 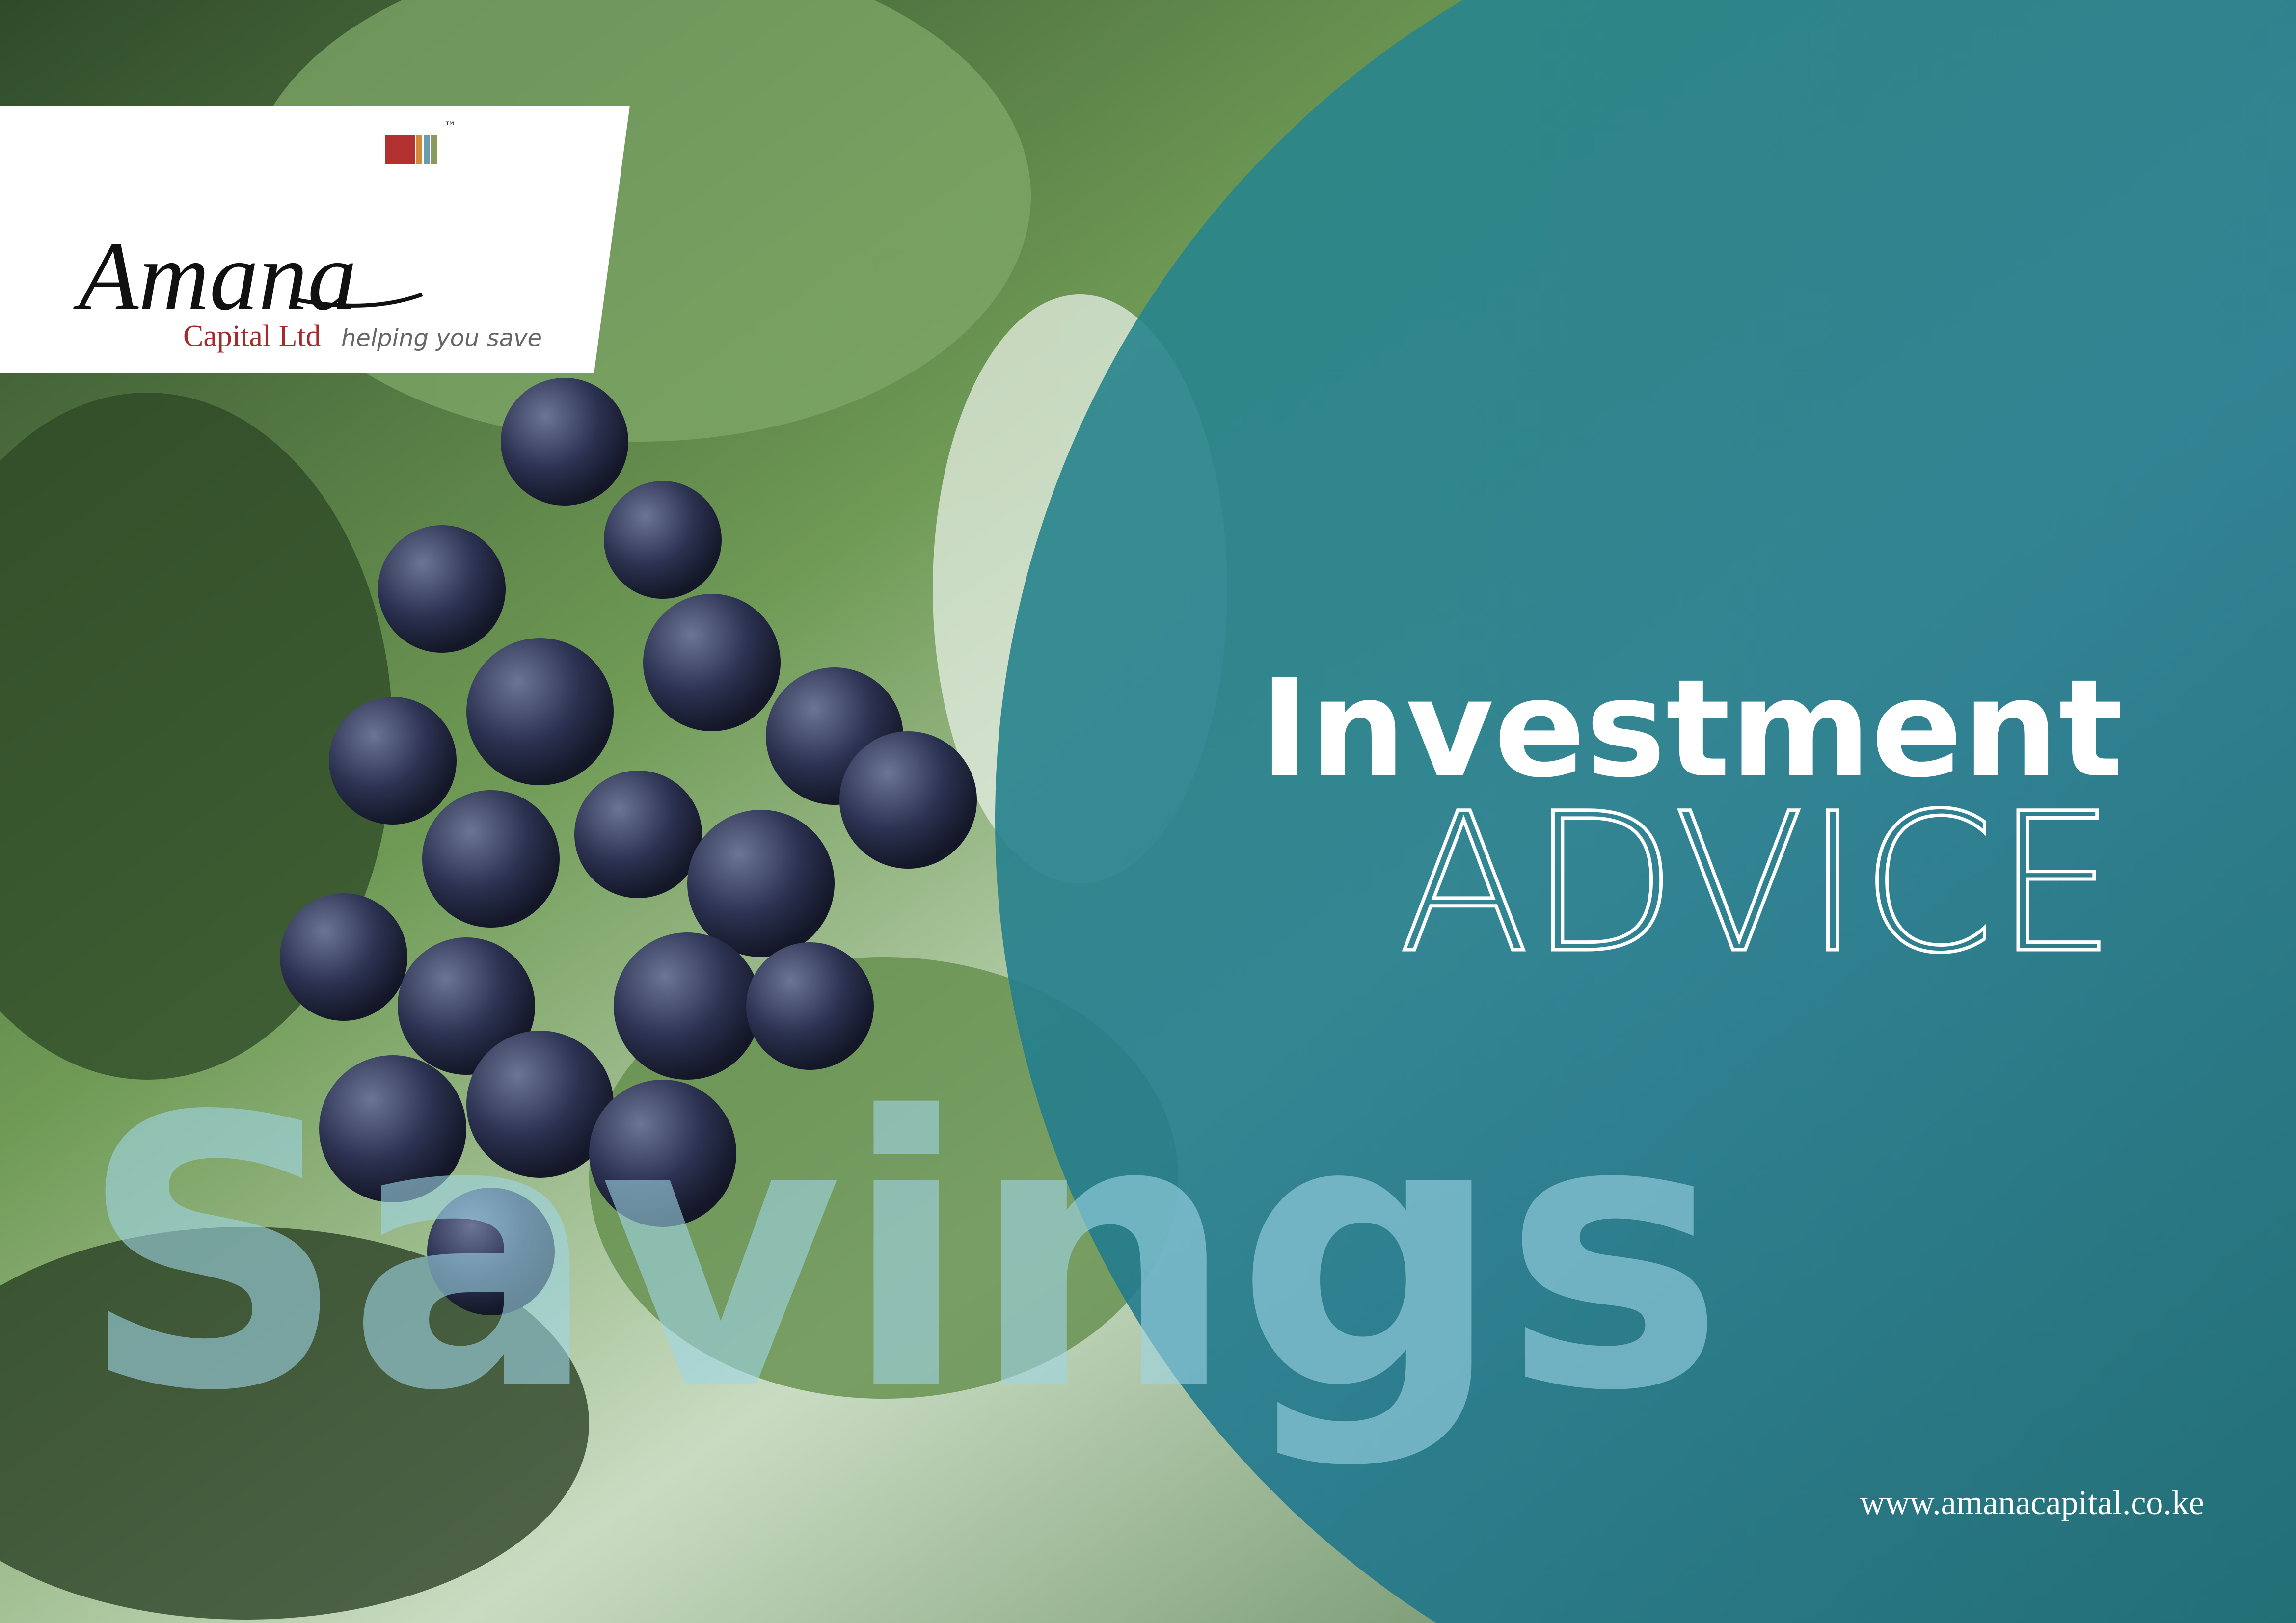 What do you see at coordinates (450, 126) in the screenshot?
I see `trademark: ™` at bounding box center [450, 126].